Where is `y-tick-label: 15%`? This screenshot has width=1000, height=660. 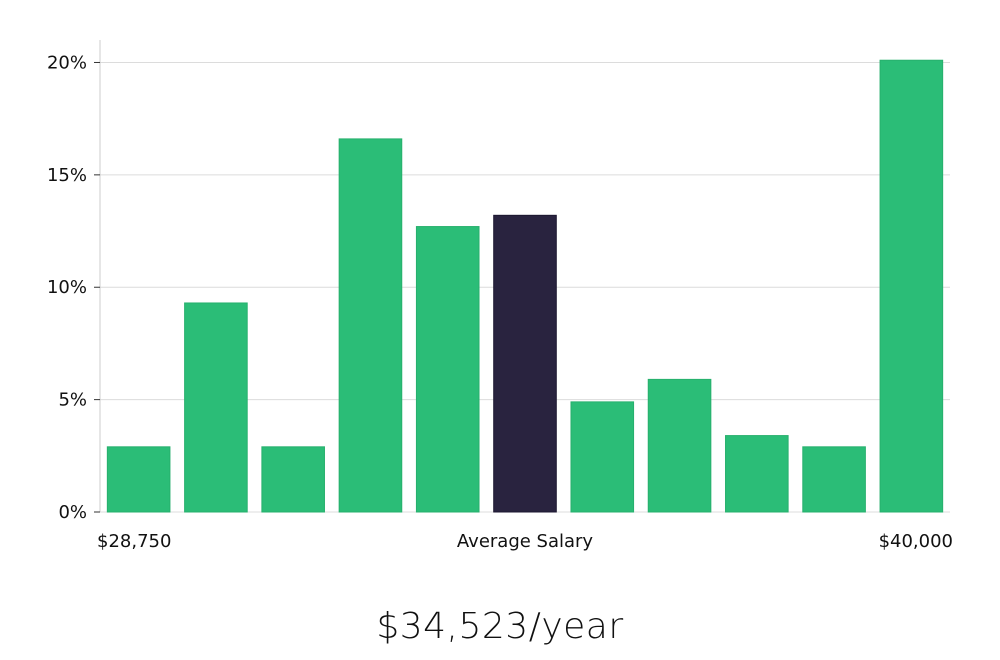 y-tick-label: 15% is located at coordinates (67, 175).